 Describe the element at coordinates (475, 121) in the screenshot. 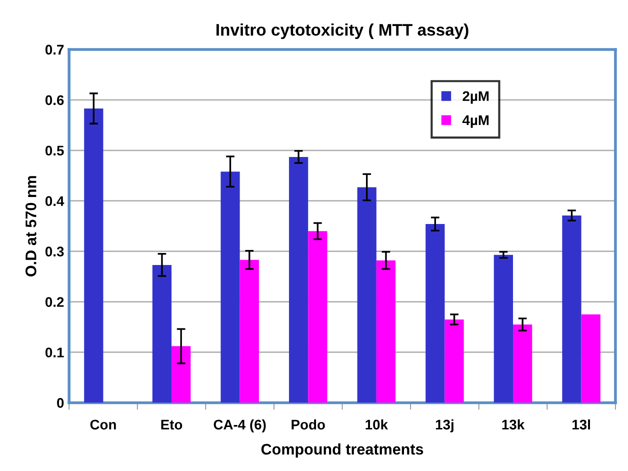

I see `legend-label: 4µM` at that location.